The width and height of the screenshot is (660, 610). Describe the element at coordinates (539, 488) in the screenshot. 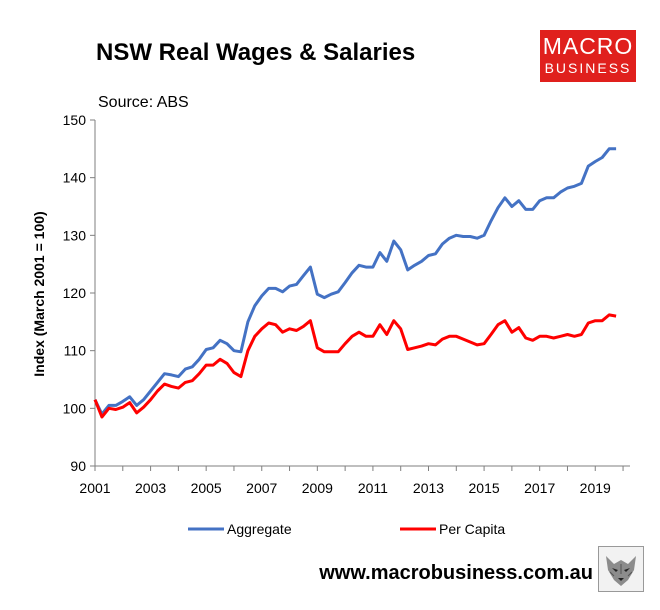

I see `x-tick-label: 2017` at that location.